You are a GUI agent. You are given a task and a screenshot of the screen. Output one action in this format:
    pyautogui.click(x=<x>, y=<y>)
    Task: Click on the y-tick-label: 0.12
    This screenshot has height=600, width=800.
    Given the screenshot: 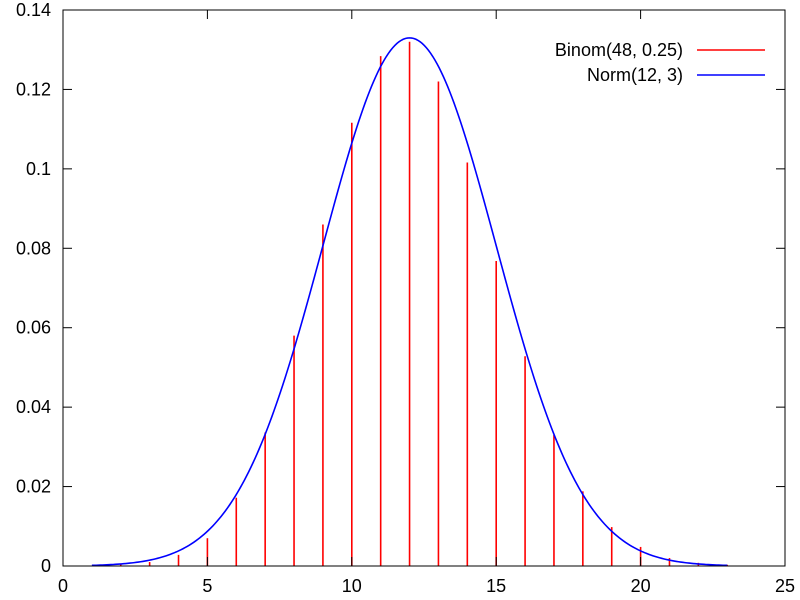 What is the action you would take?
    pyautogui.click(x=33, y=89)
    